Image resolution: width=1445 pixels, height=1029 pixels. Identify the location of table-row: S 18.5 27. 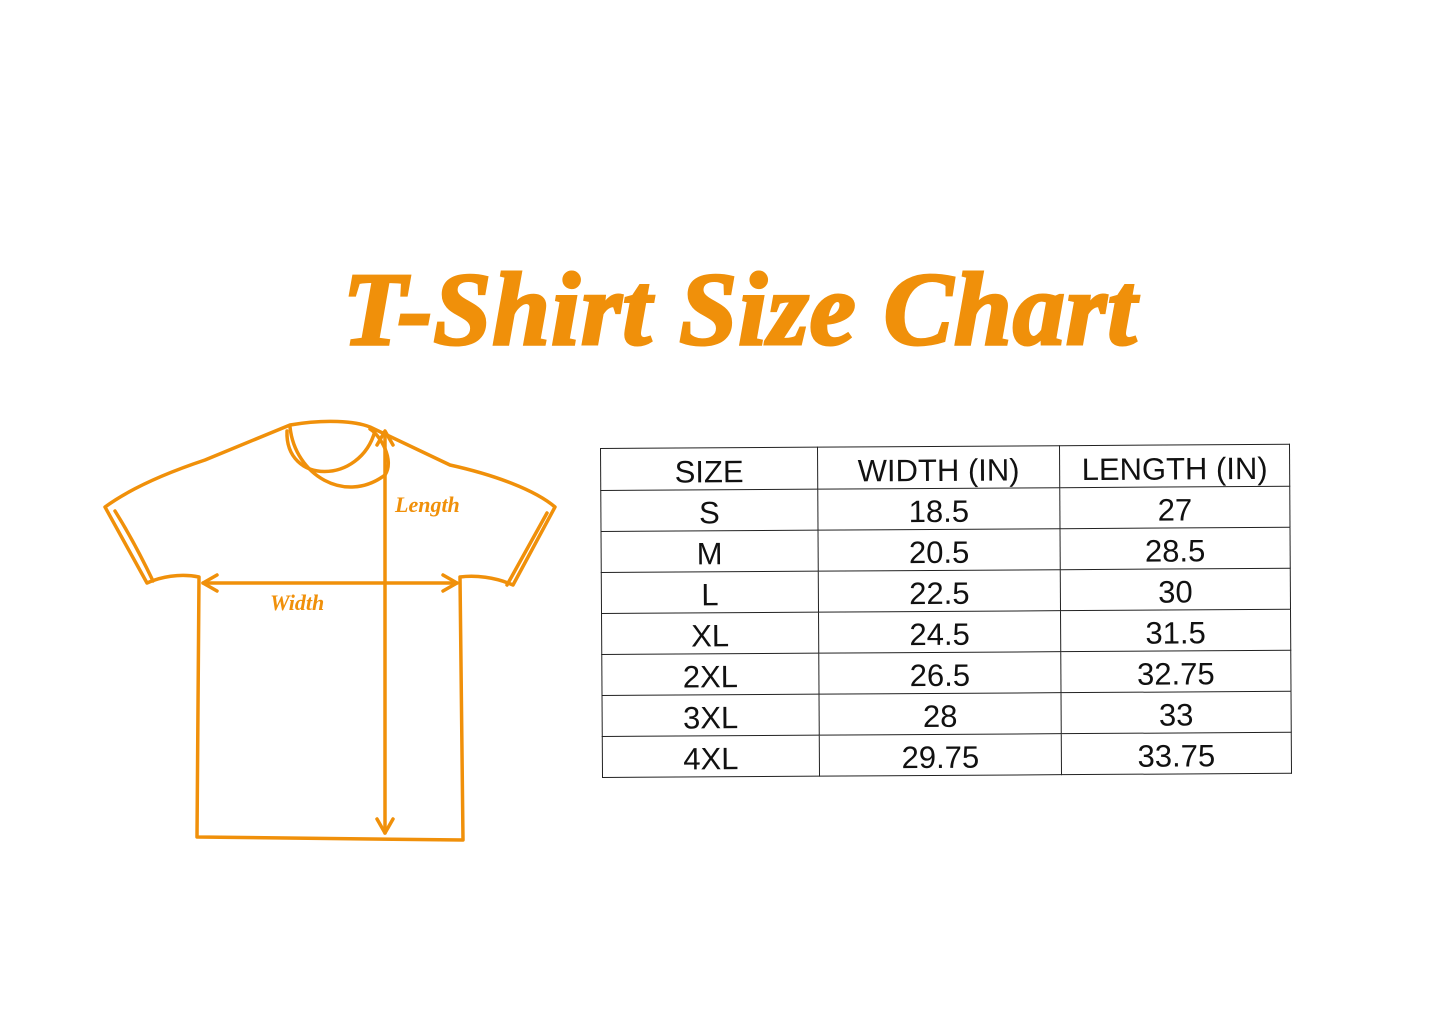
(945, 509).